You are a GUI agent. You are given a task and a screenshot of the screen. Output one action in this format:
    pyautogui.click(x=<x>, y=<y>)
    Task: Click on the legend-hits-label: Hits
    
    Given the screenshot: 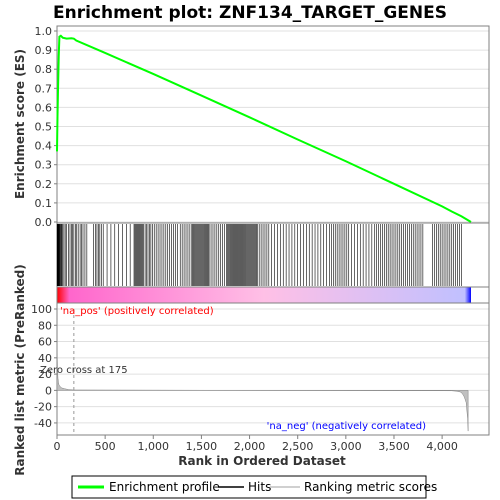 What is the action you would take?
    pyautogui.click(x=259, y=487)
    